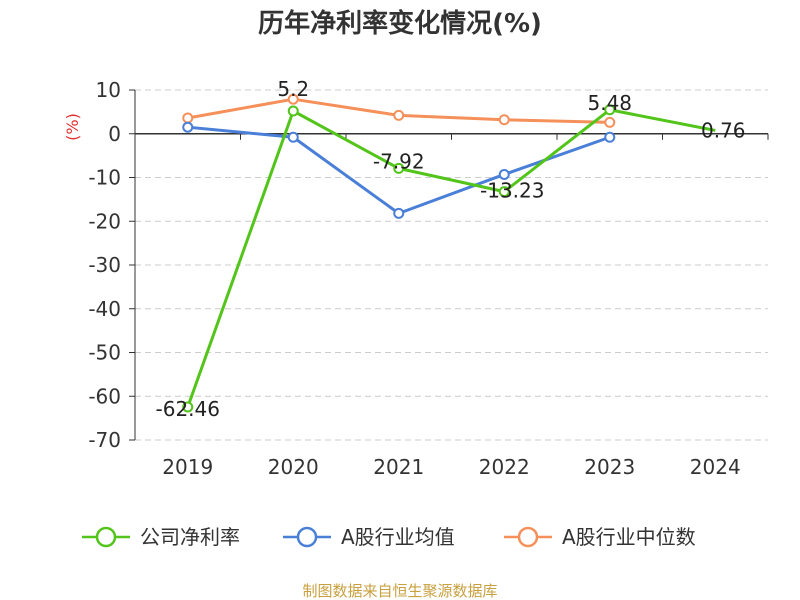 This screenshot has height=600, width=800. I want to click on legend-label: A股行业均值, so click(398, 537).